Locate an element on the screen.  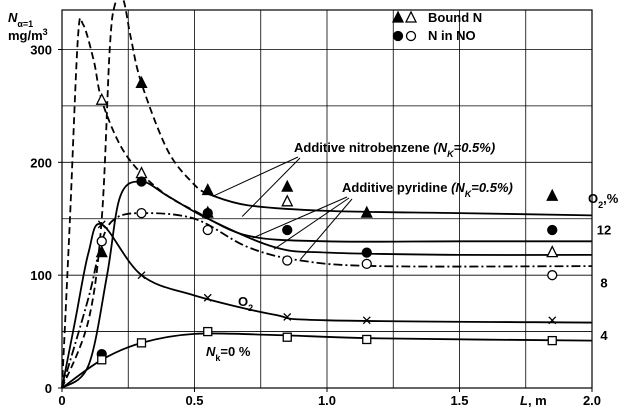
y2-tick-label: 4 is located at coordinates (604, 335).